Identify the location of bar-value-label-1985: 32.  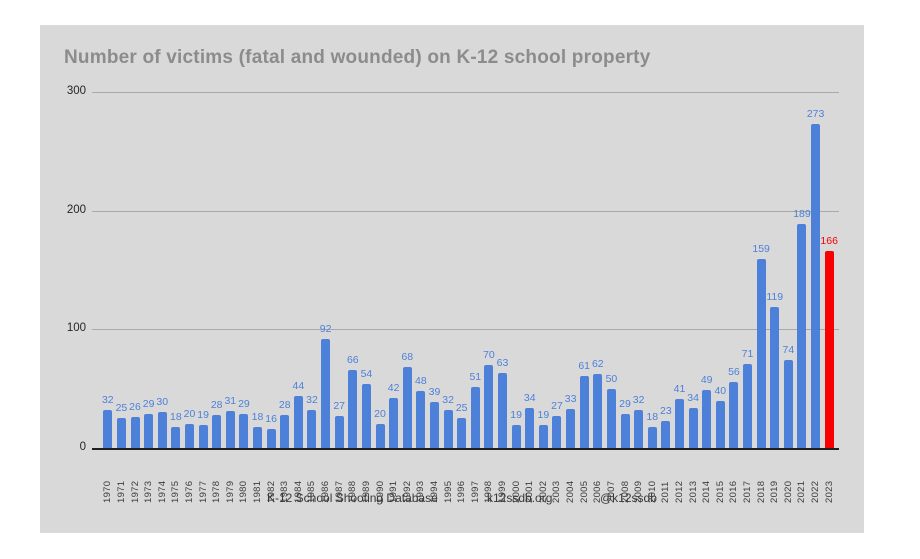
(312, 400).